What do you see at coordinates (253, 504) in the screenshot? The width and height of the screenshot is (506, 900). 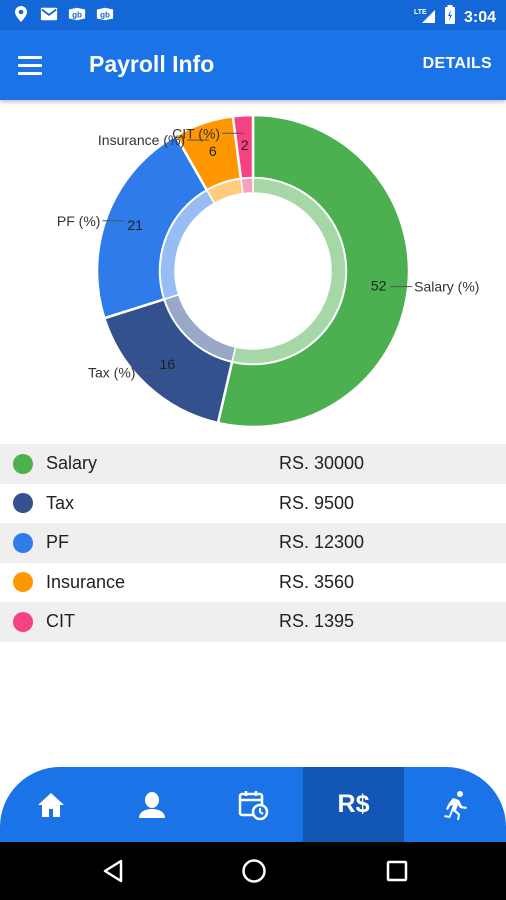 I see `list-item-tax: Tax RS. 9500` at bounding box center [253, 504].